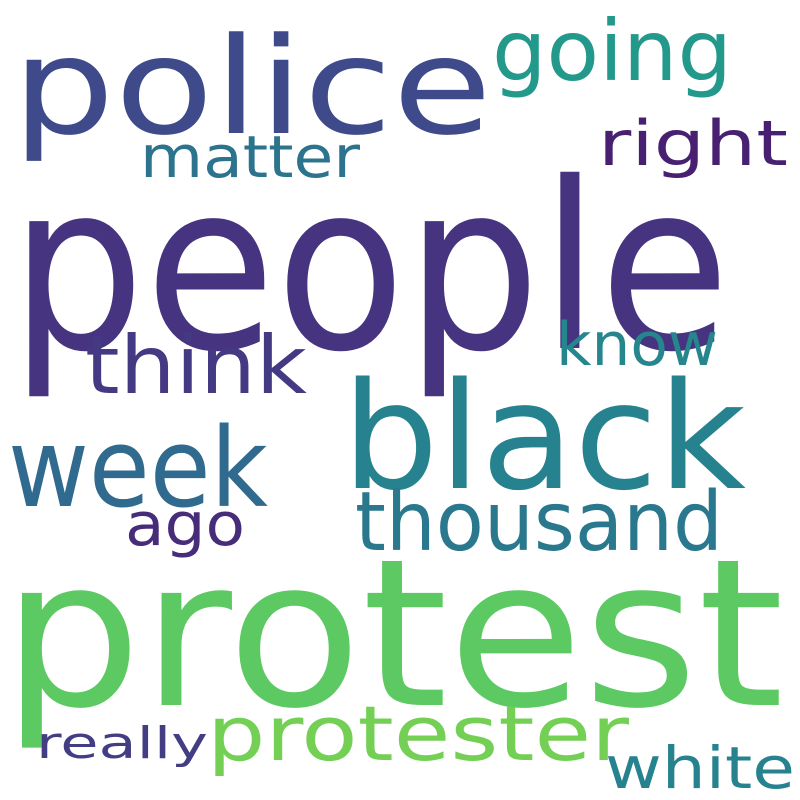 This screenshot has width=800, height=800. What do you see at coordinates (252, 87) in the screenshot?
I see `word-police: police` at bounding box center [252, 87].